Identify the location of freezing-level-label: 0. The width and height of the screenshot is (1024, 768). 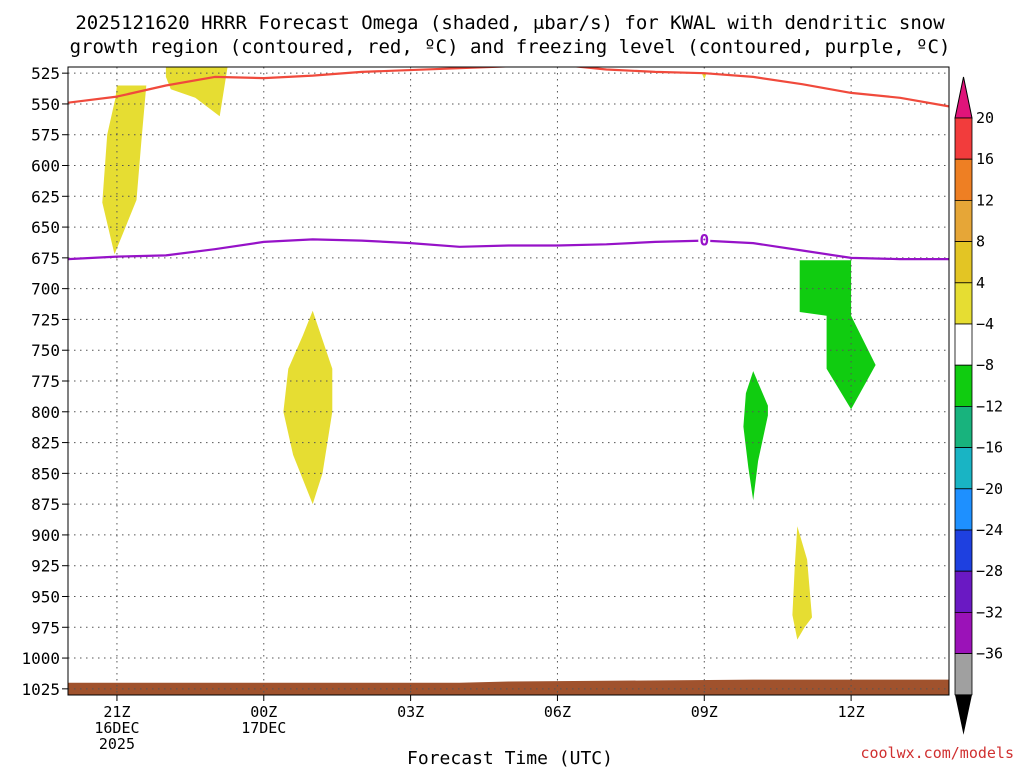
(704, 240).